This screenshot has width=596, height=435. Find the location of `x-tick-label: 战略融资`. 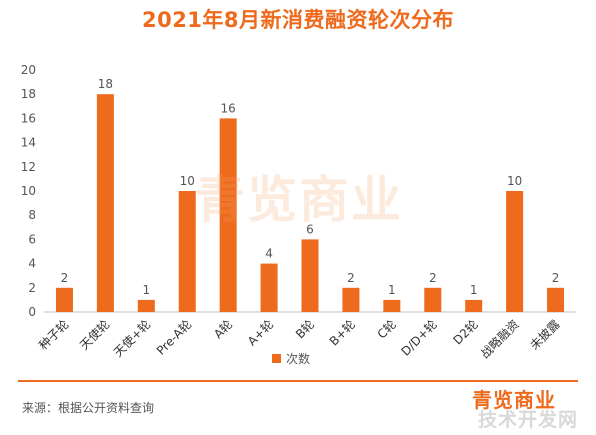

x-tick-label: 战略融资 is located at coordinates (499, 339).